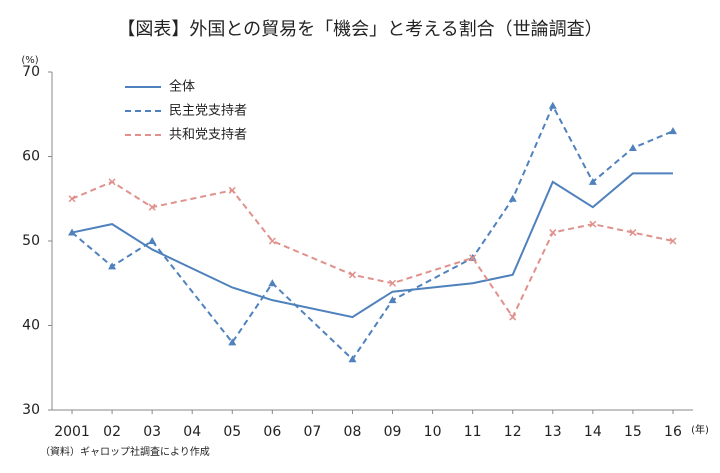 The width and height of the screenshot is (720, 473). I want to click on y-tick-label: 40, so click(31, 326).